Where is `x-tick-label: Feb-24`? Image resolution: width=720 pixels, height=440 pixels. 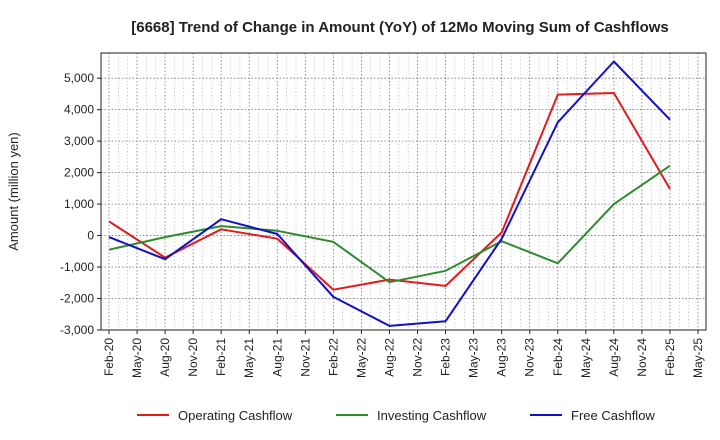
x-tick-label: Feb-24 is located at coordinates (558, 357).